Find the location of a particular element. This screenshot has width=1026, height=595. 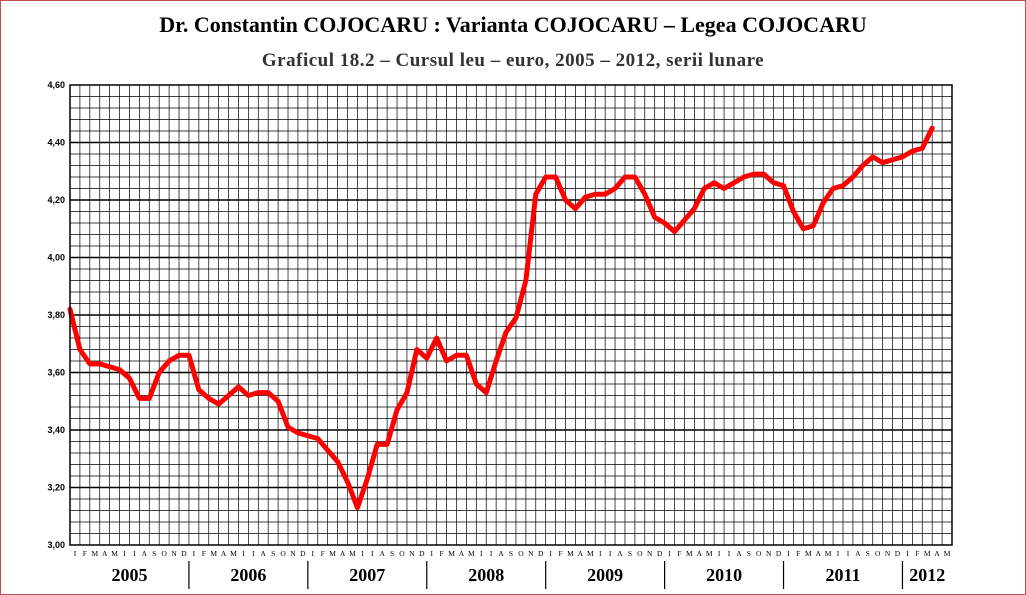

y-tick-label: 4,00 is located at coordinates (56, 258).